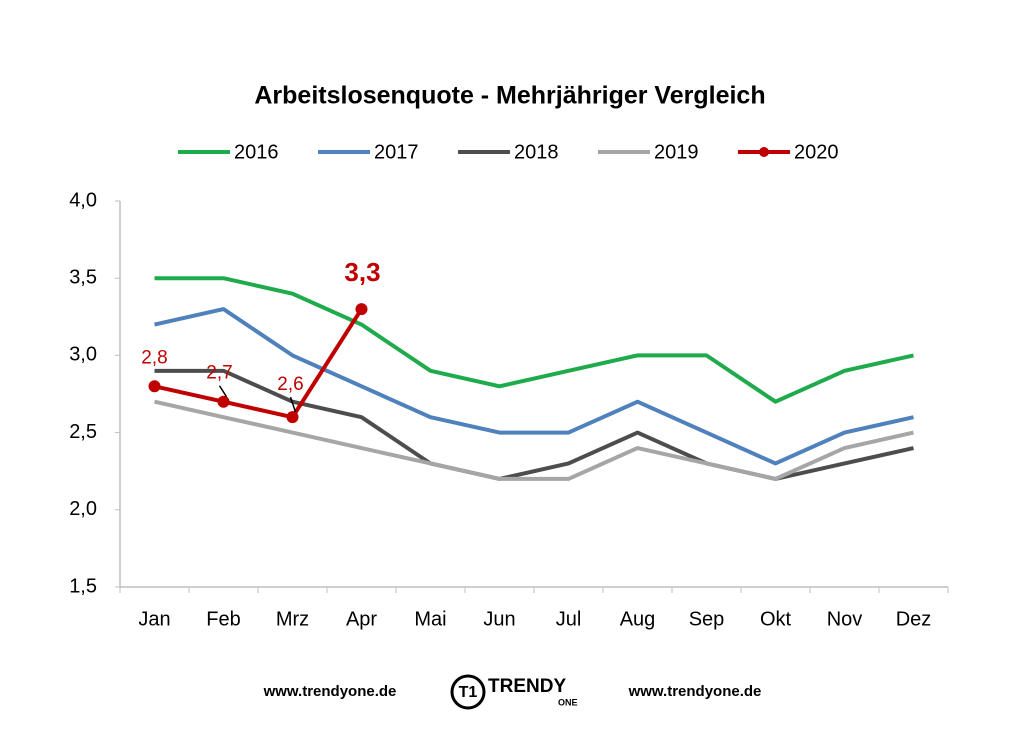 Image resolution: width=1024 pixels, height=739 pixels. I want to click on legend-label: 2020, so click(816, 152).